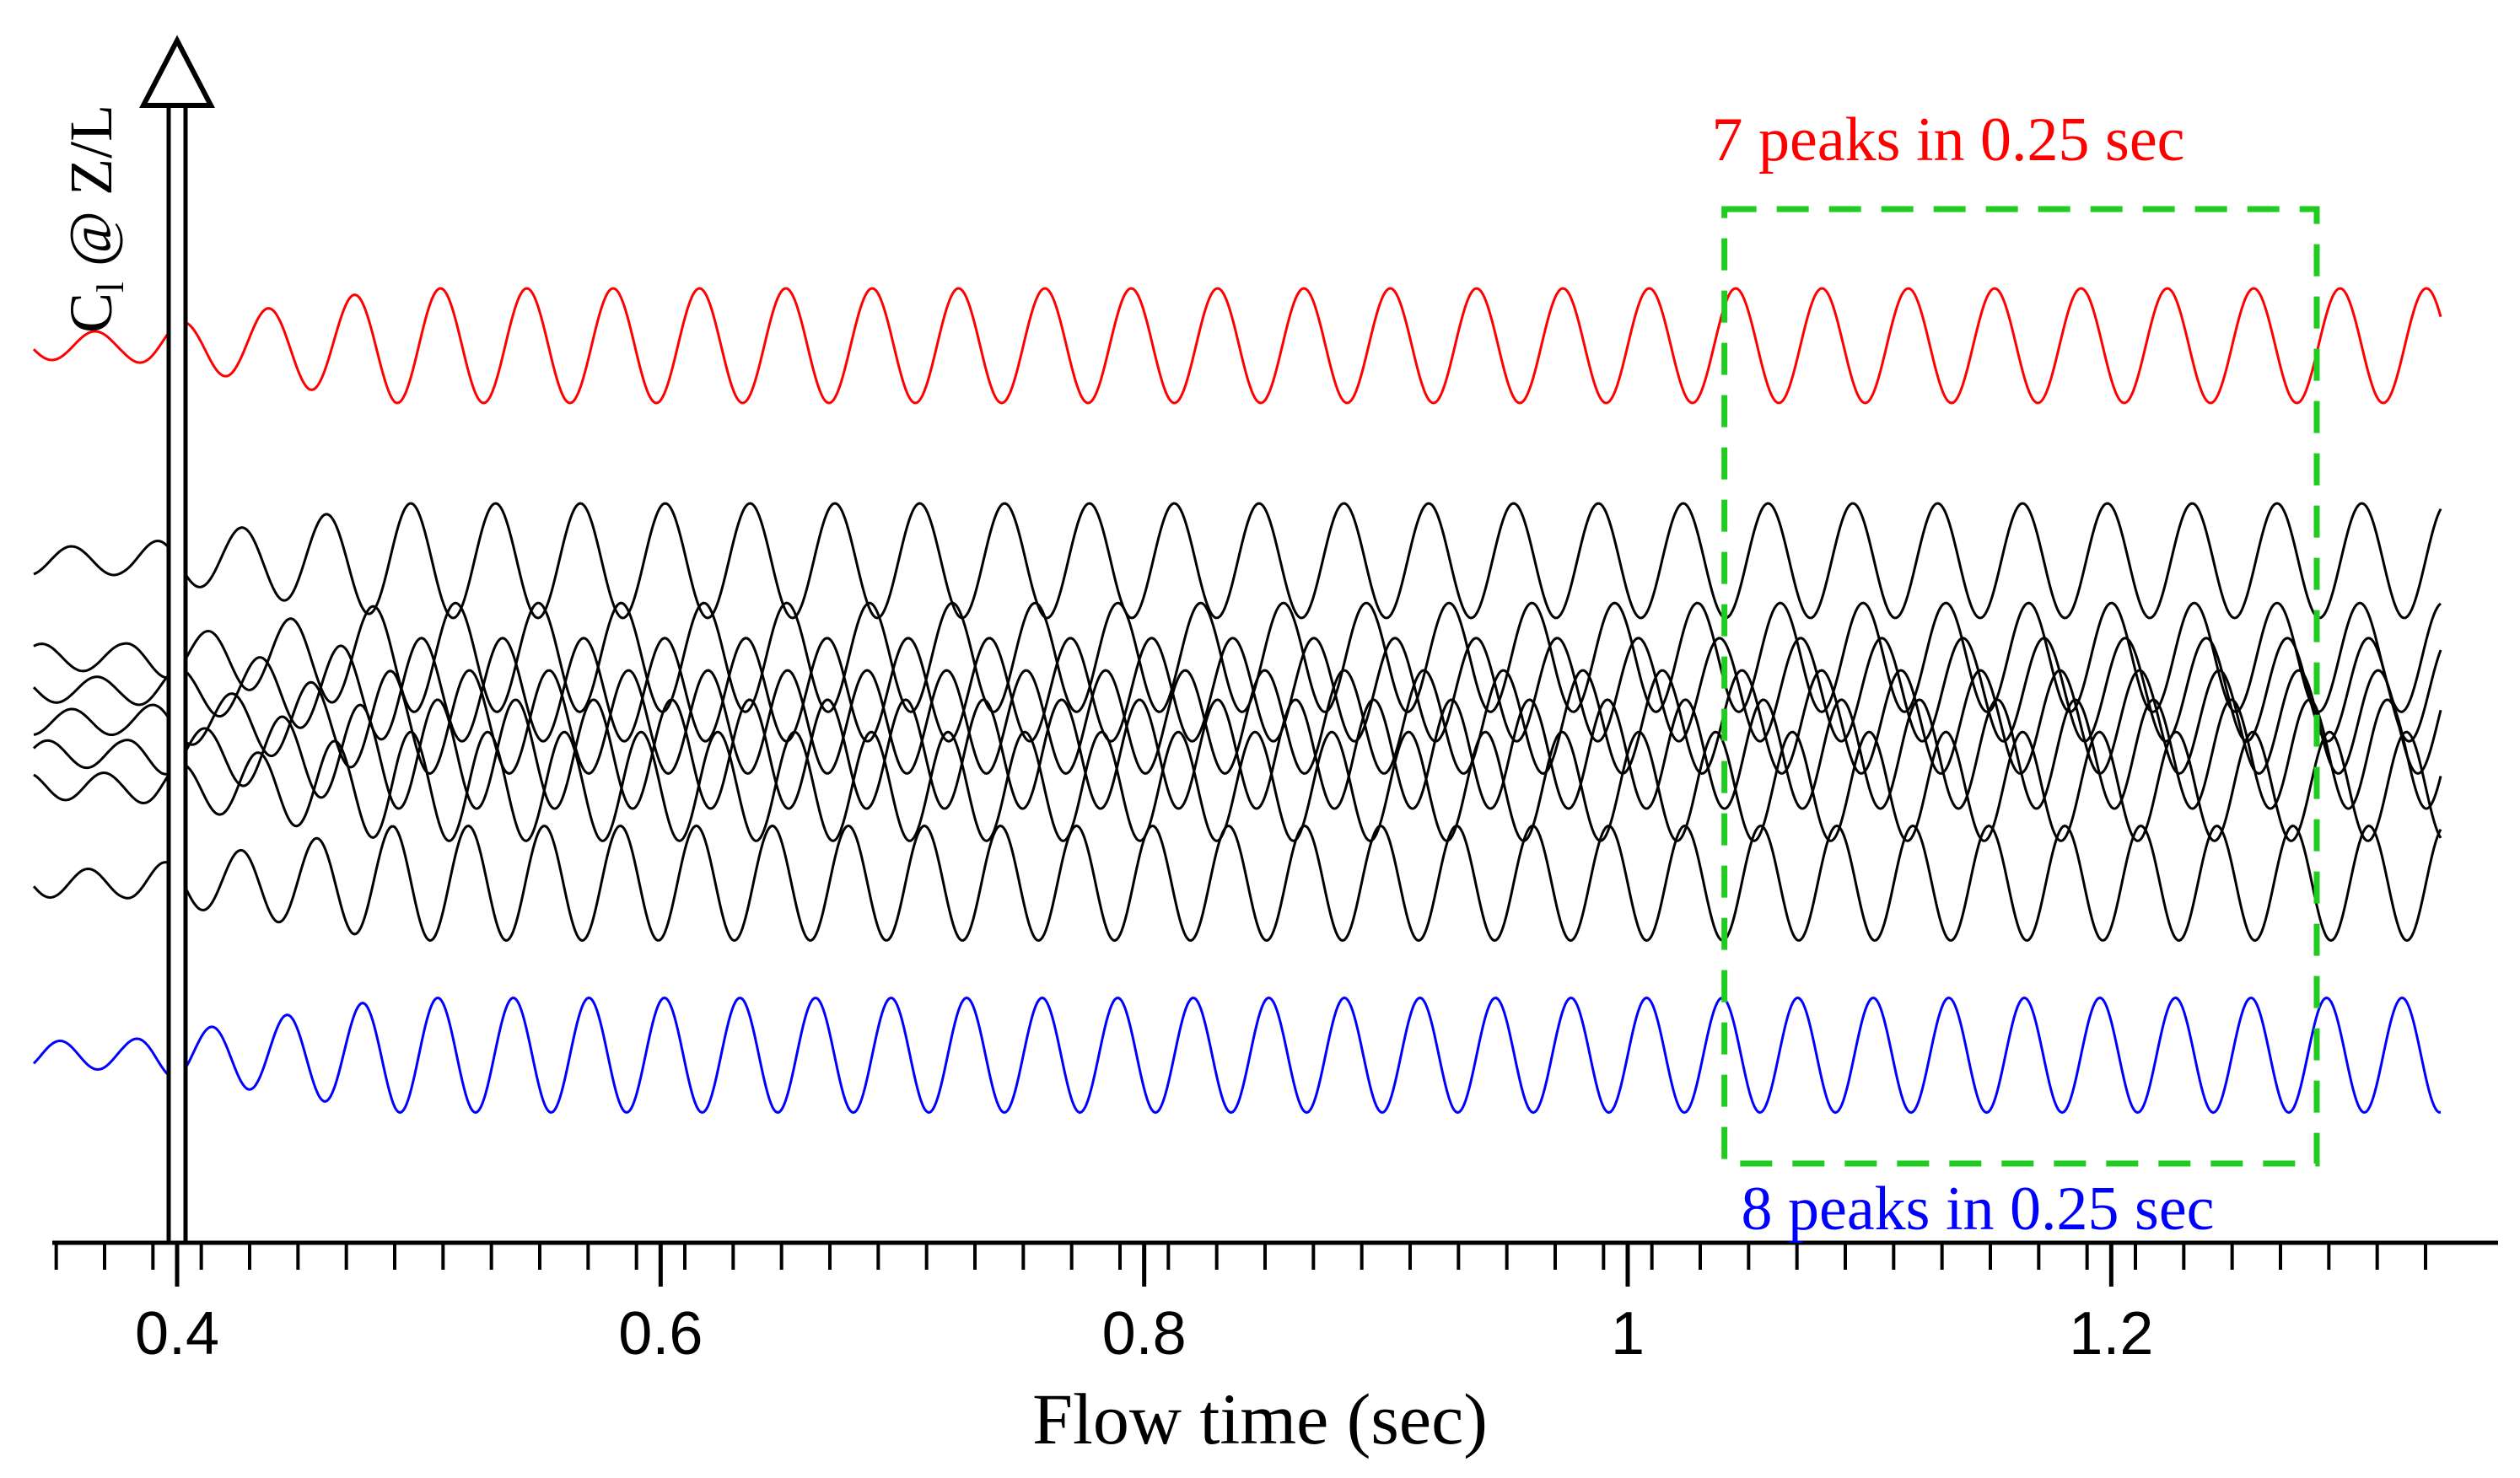 Image resolution: width=2520 pixels, height=1478 pixels. I want to click on y-axis-label-sub: l, so click(111, 287).